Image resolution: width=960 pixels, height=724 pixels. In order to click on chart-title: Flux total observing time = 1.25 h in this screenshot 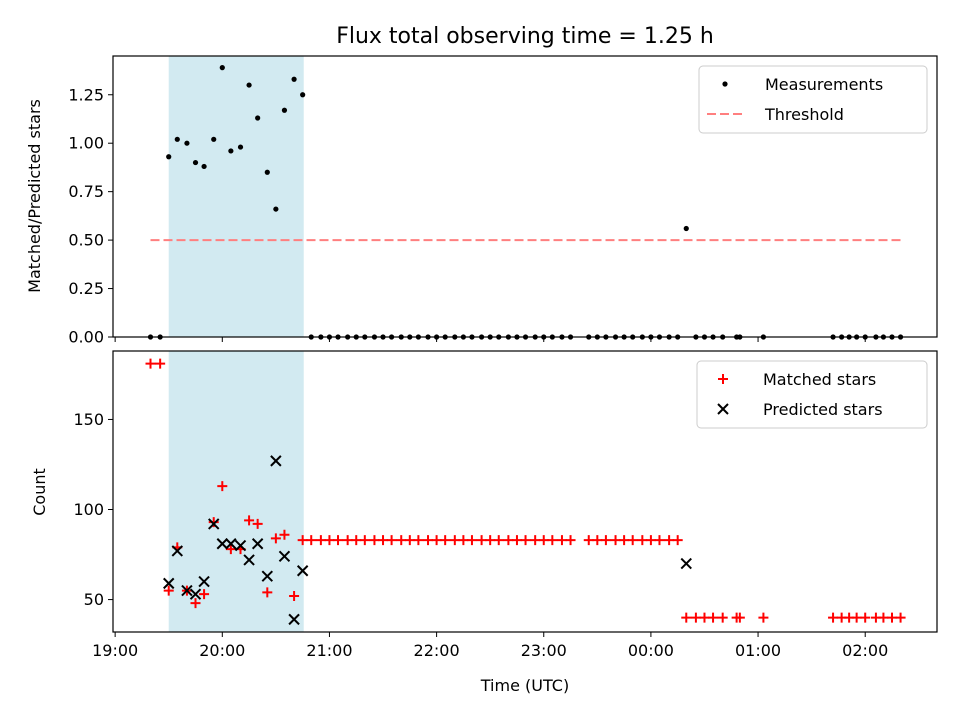, I will do `click(525, 36)`.